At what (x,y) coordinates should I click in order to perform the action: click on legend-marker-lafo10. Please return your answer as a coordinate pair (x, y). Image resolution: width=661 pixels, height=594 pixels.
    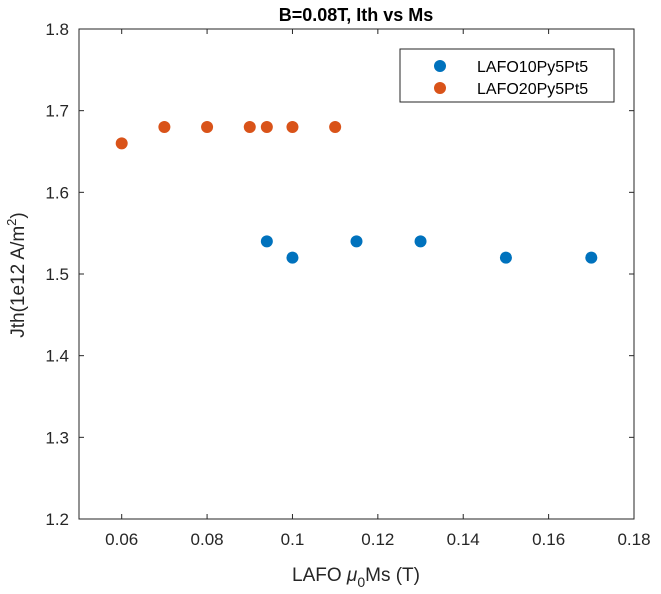
    Looking at the image, I should click on (440, 66).